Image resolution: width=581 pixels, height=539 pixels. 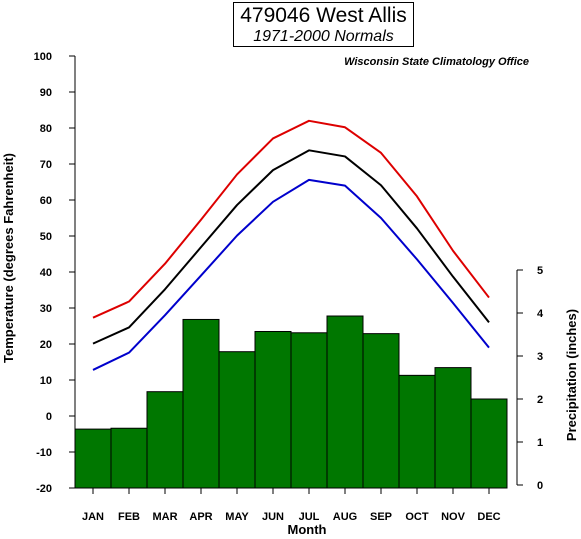 What do you see at coordinates (323, 15) in the screenshot?
I see `chart-title: 479046 West Allis` at bounding box center [323, 15].